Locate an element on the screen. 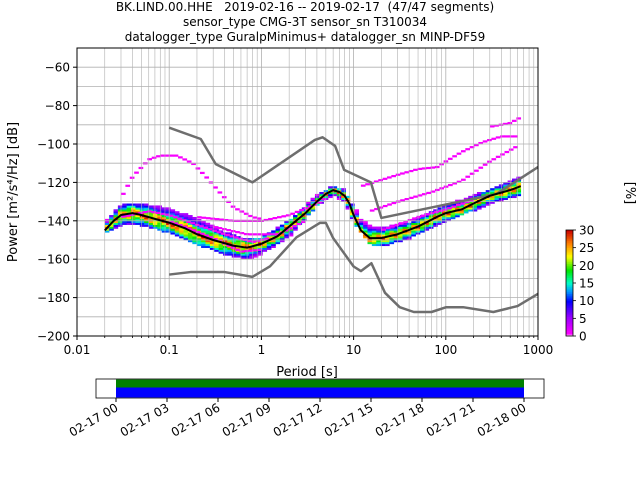 Image resolution: width=640 pixels, height=480 pixels. colorbar-tick-label: 15 is located at coordinates (586, 284).